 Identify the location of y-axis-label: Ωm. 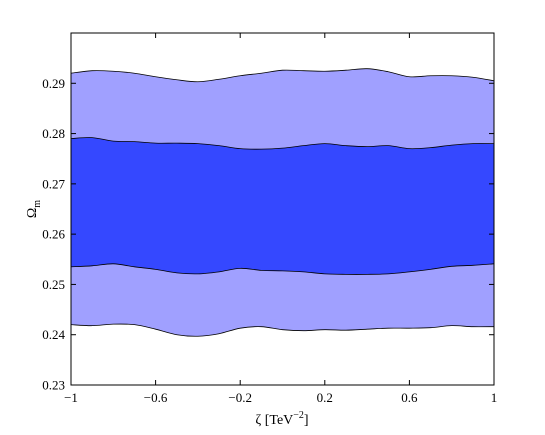
(34, 209).